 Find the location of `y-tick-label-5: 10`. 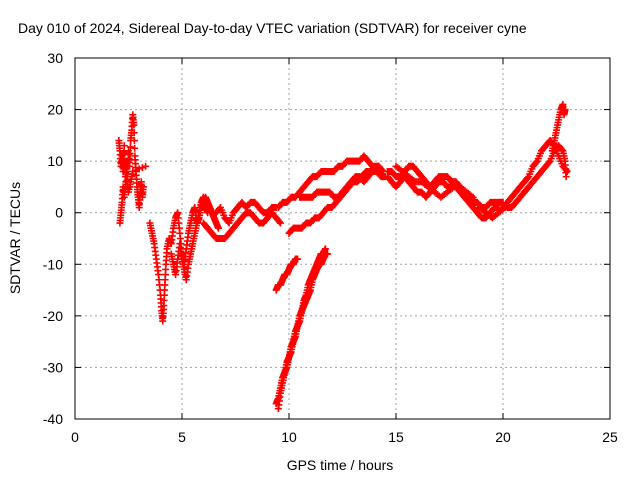

y-tick-label-5: 10 is located at coordinates (55, 161).